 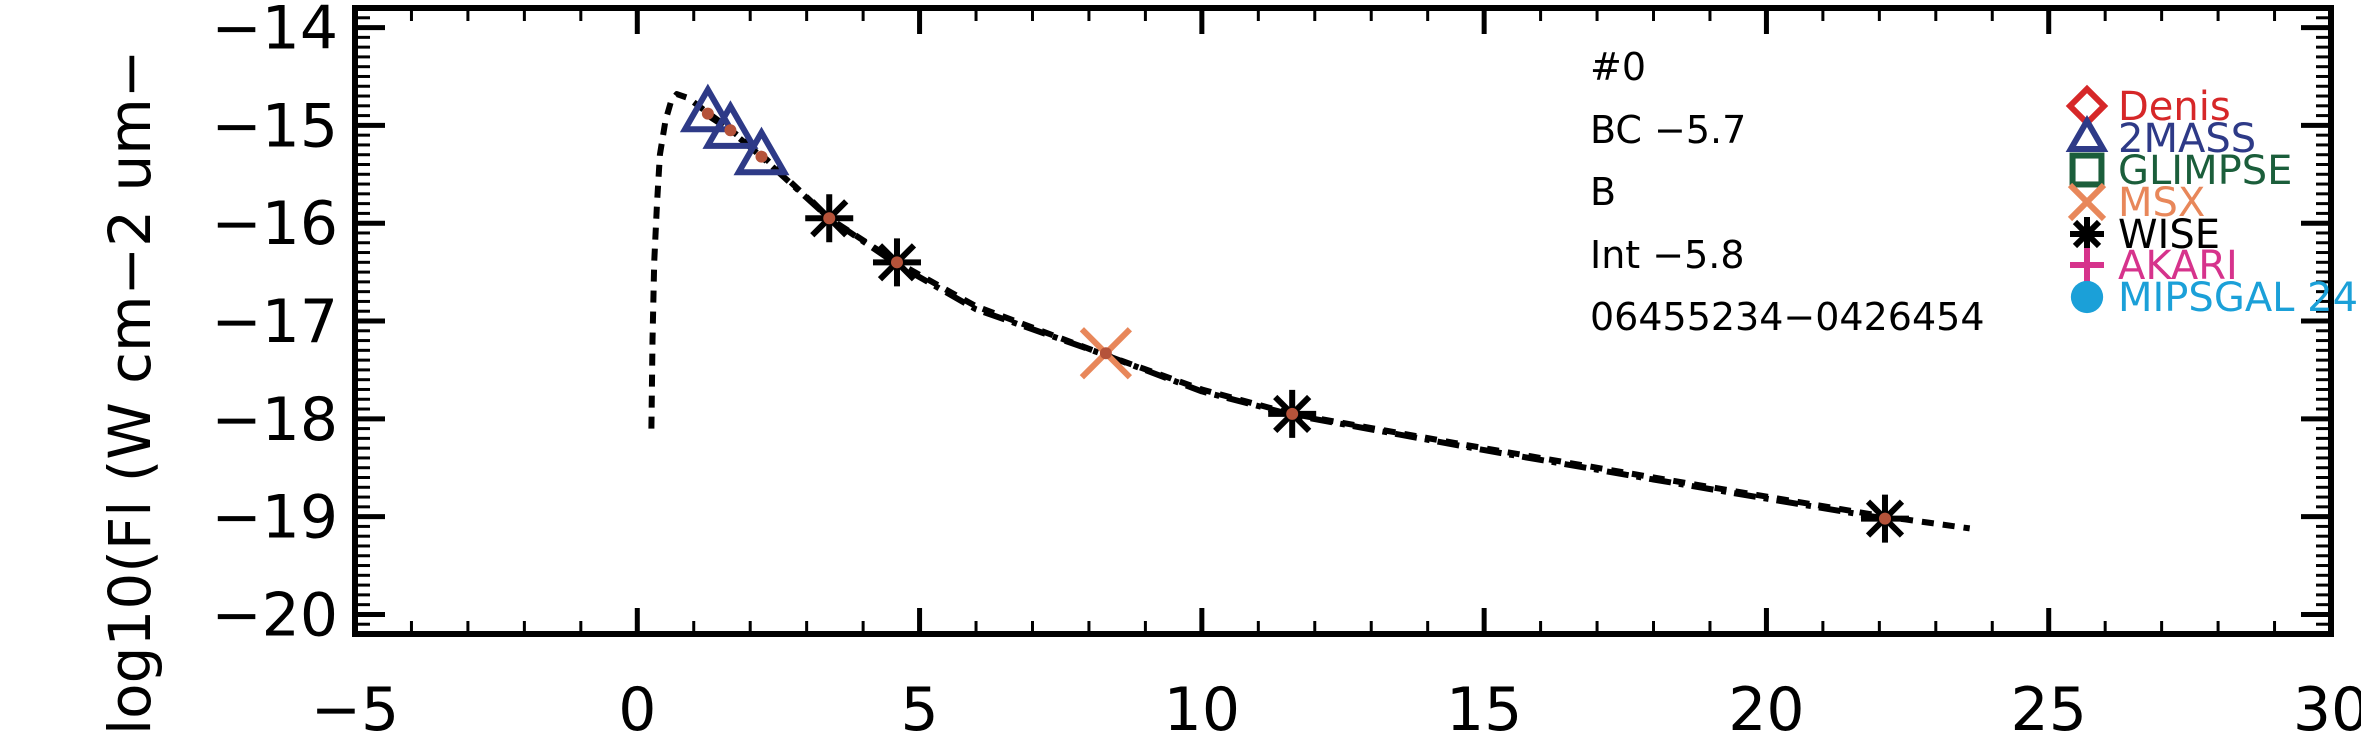 What do you see at coordinates (1766, 710) in the screenshot?
I see `x-tick-label: 20` at bounding box center [1766, 710].